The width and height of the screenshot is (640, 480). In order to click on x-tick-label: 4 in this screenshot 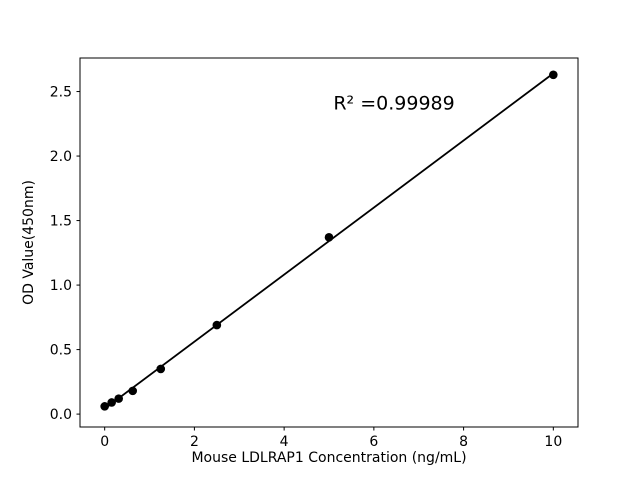, I will do `click(284, 442)`.